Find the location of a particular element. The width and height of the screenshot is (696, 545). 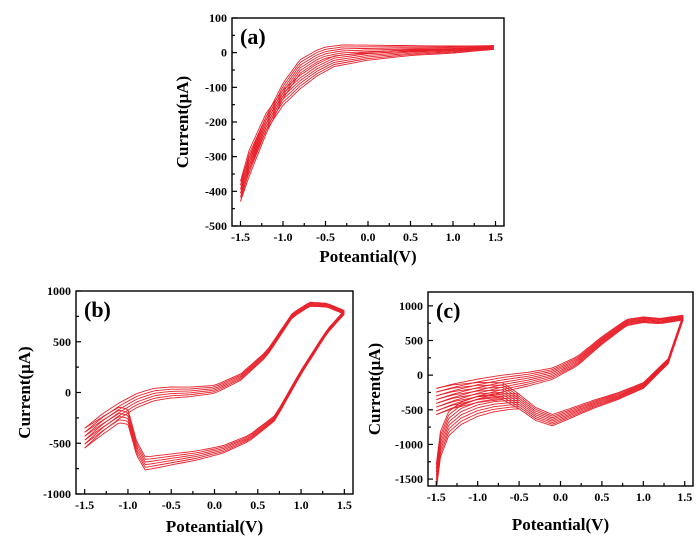

cv-curve-c-s2-c3 is located at coordinates (477, 441).